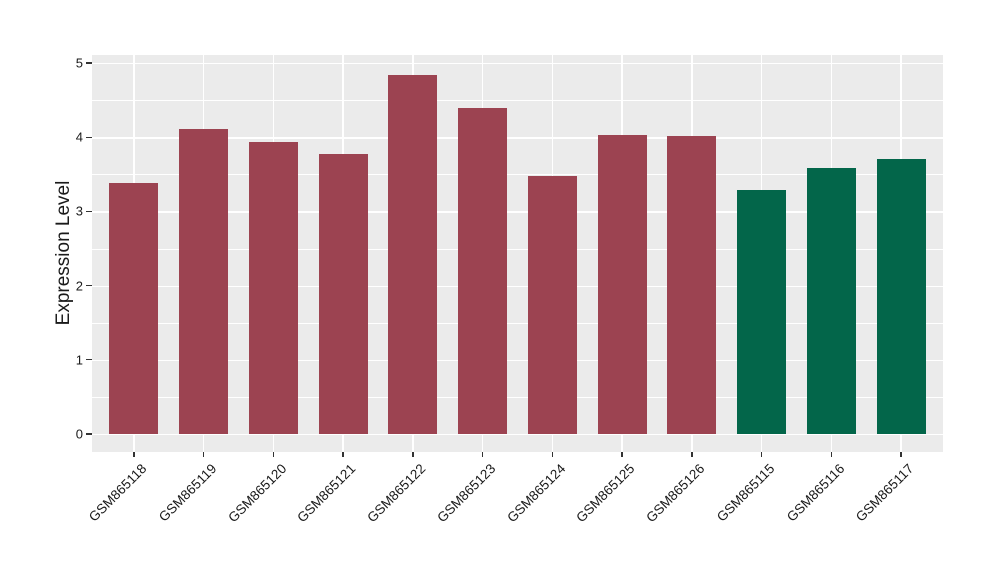  I want to click on x-tick-mark-GSM865124, so click(552, 454).